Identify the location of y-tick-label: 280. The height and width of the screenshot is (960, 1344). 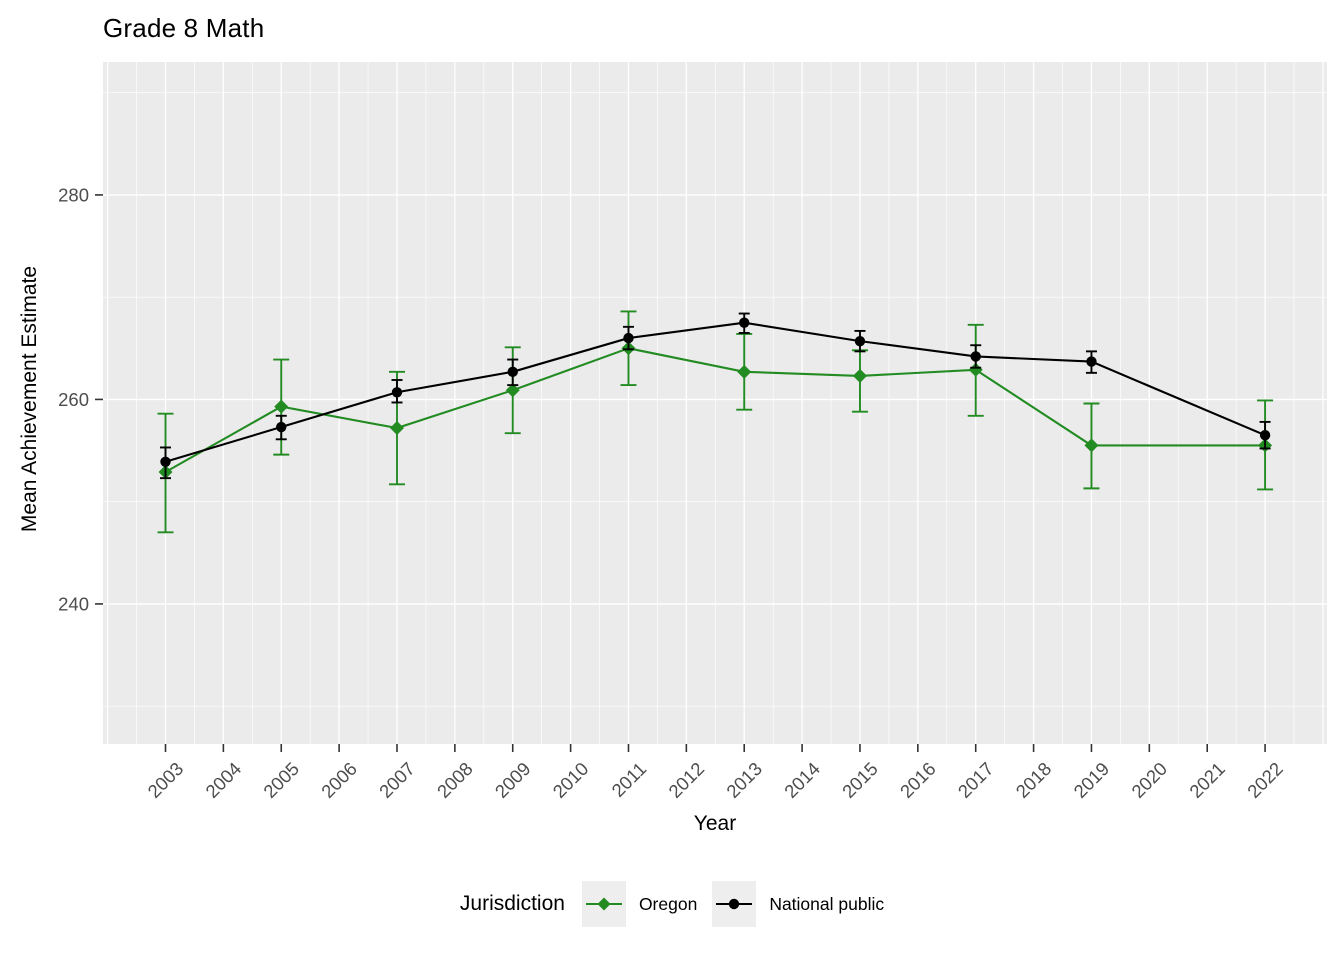
(73, 194).